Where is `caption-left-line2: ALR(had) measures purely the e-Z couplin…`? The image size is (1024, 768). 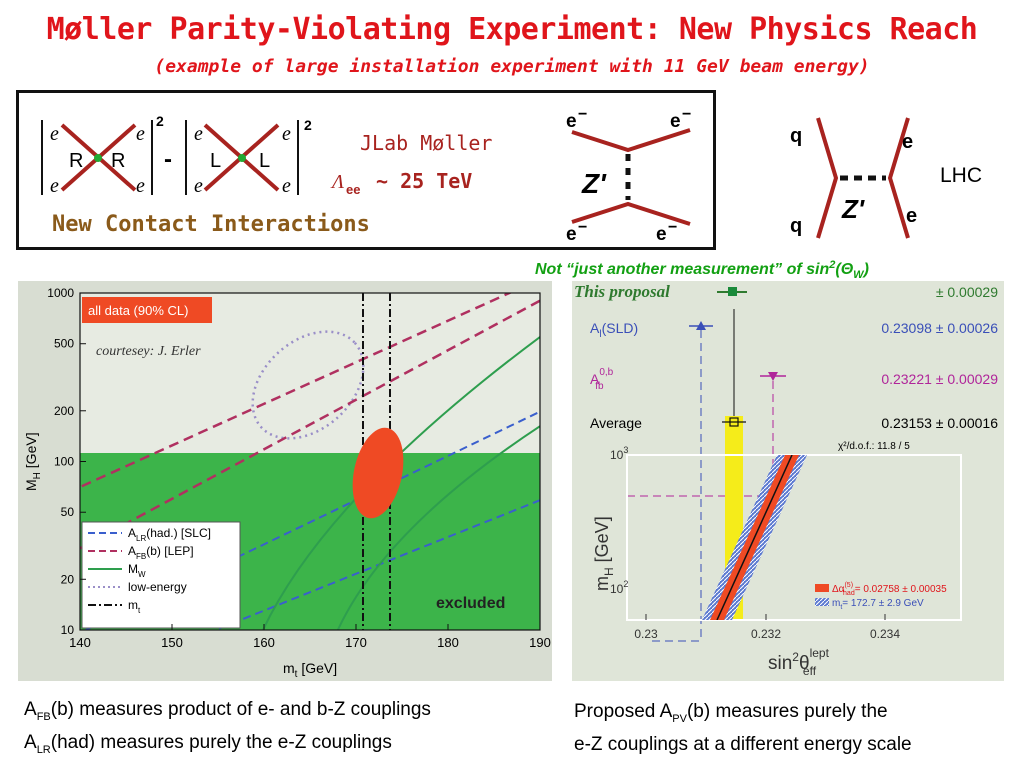
caption-left-line2: ALR(had) measures purely the e-Z couplin… is located at coordinates (227, 746).